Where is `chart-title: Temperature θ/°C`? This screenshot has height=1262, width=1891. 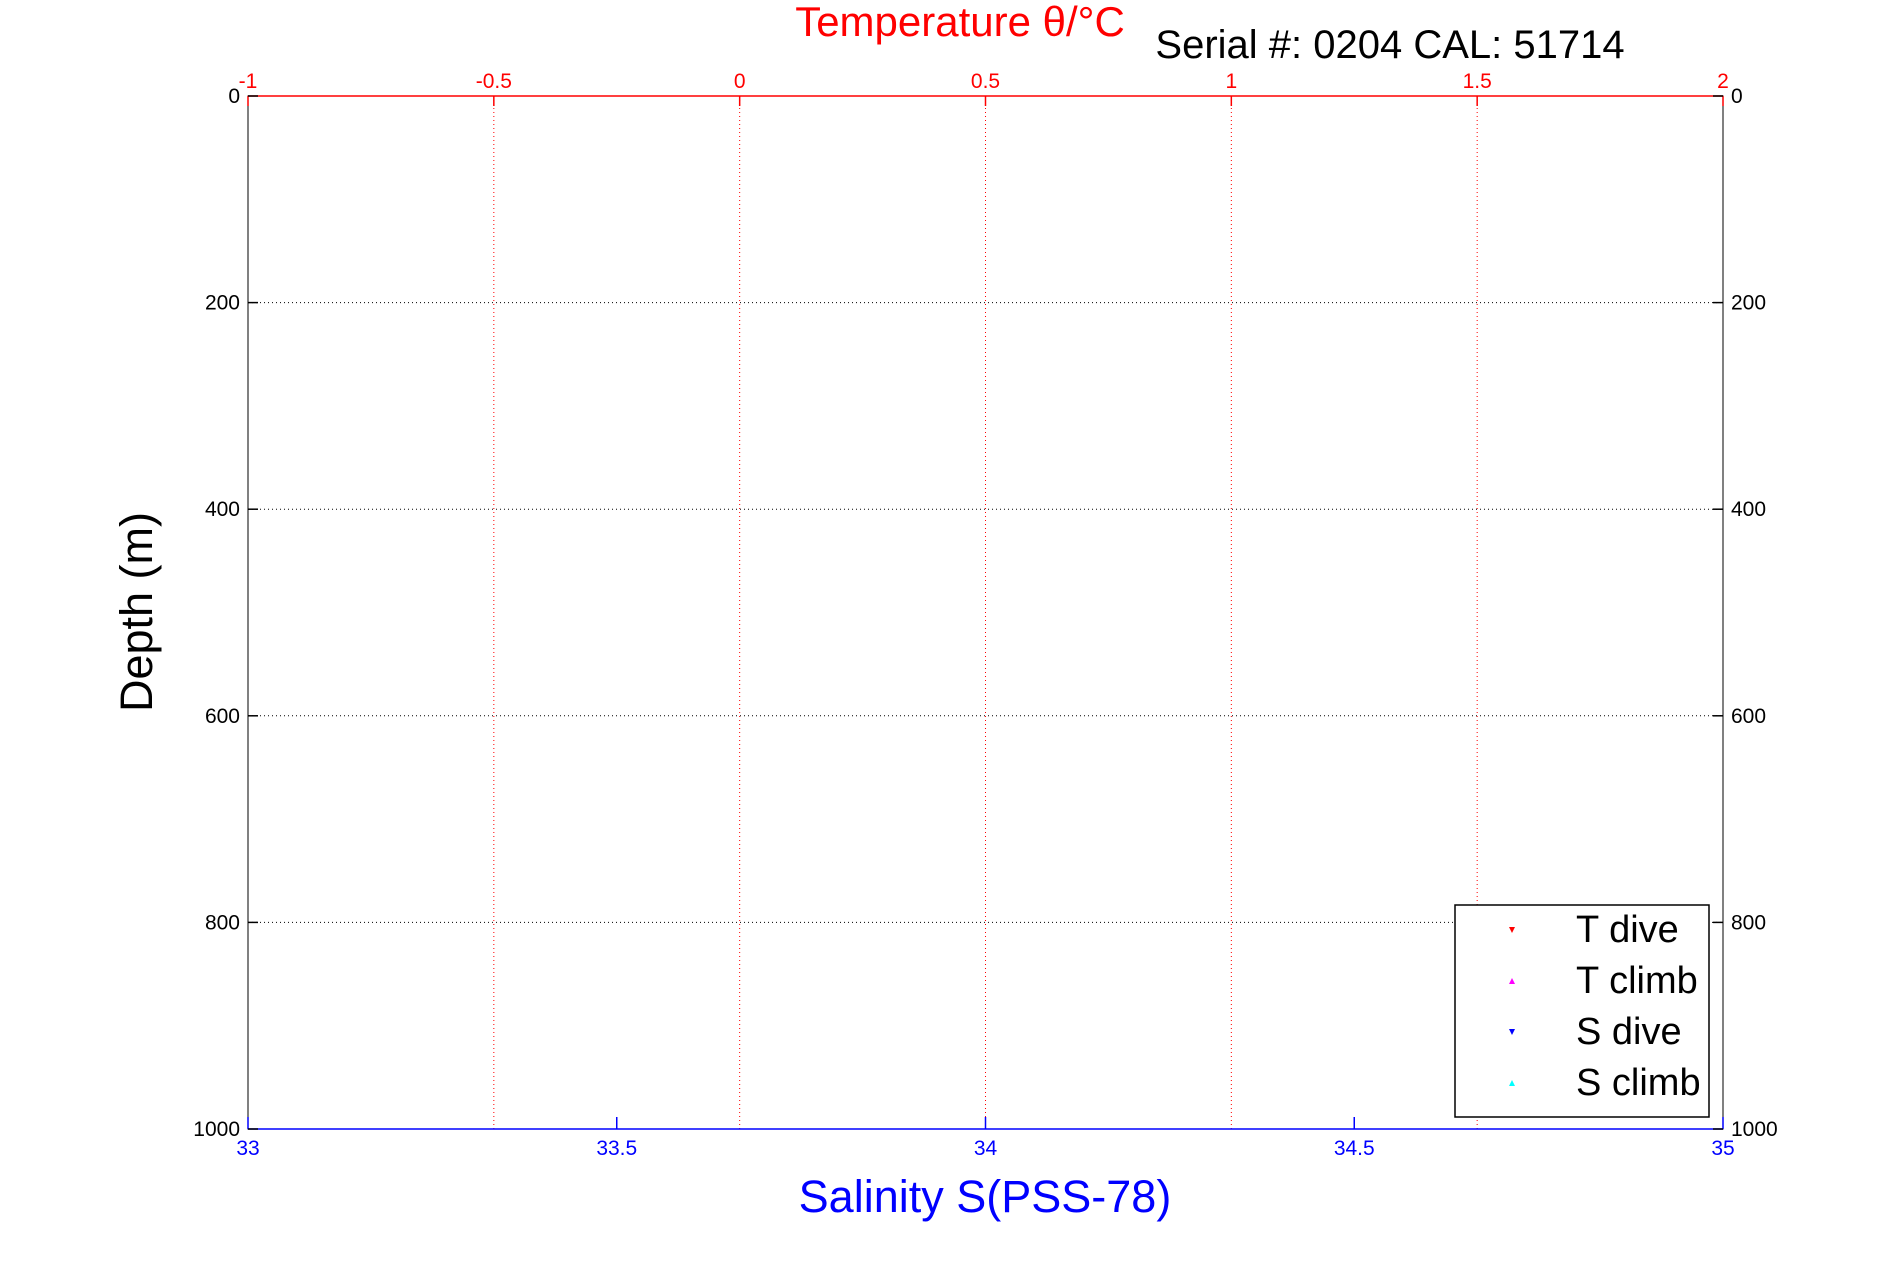 chart-title: Temperature θ/°C is located at coordinates (960, 22).